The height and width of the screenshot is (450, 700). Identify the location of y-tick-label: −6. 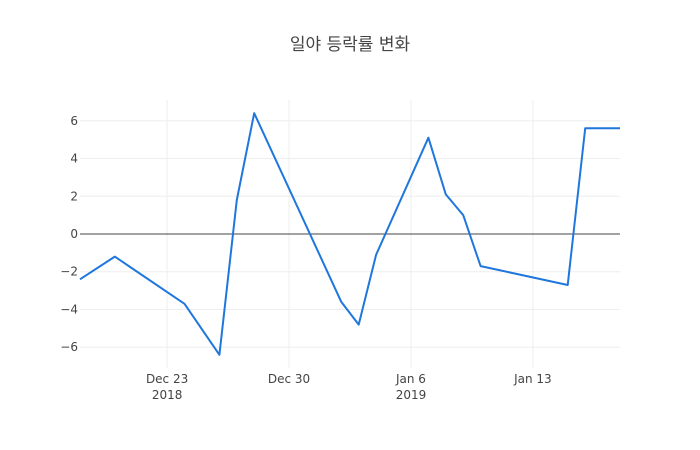
(69, 347).